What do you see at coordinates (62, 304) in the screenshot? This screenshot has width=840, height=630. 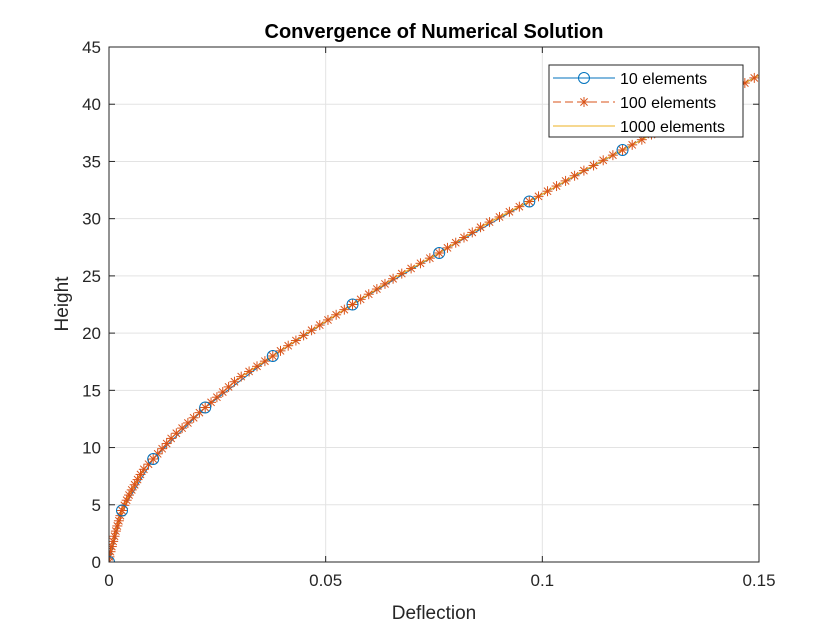 I see `y-axis-label: Height` at bounding box center [62, 304].